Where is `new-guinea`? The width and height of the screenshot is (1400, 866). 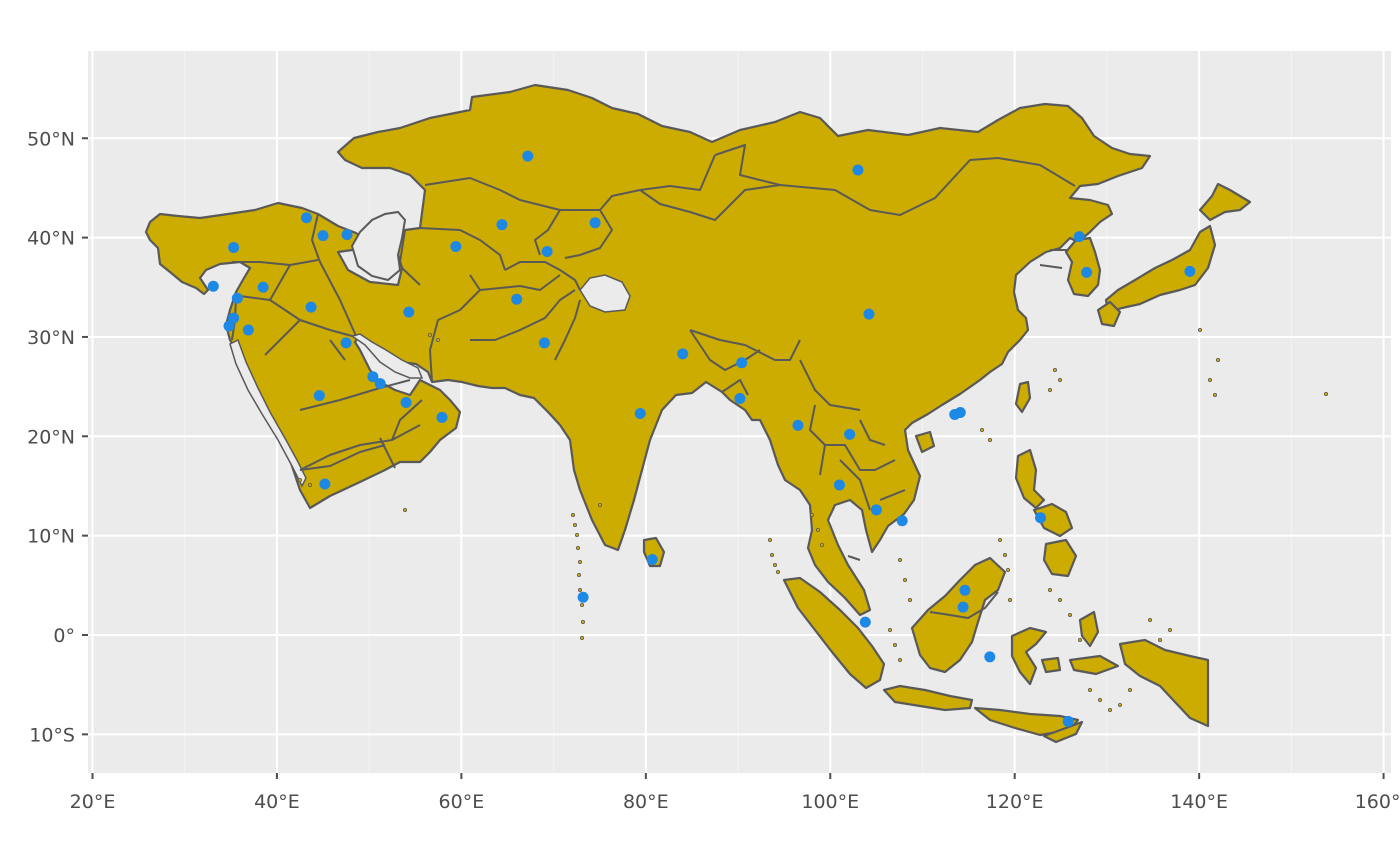
new-guinea is located at coordinates (1164, 683).